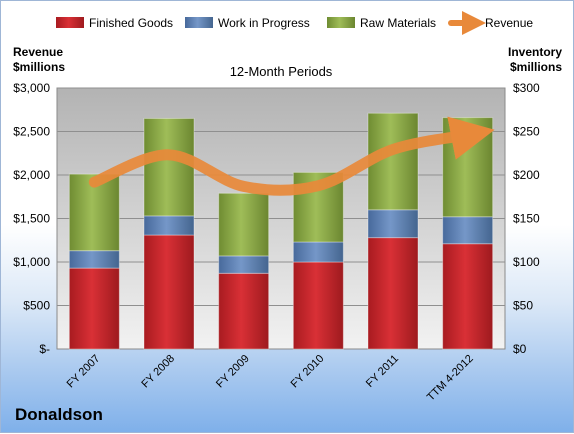 The width and height of the screenshot is (574, 434). I want to click on left-tick-label: $500, so click(36, 306).